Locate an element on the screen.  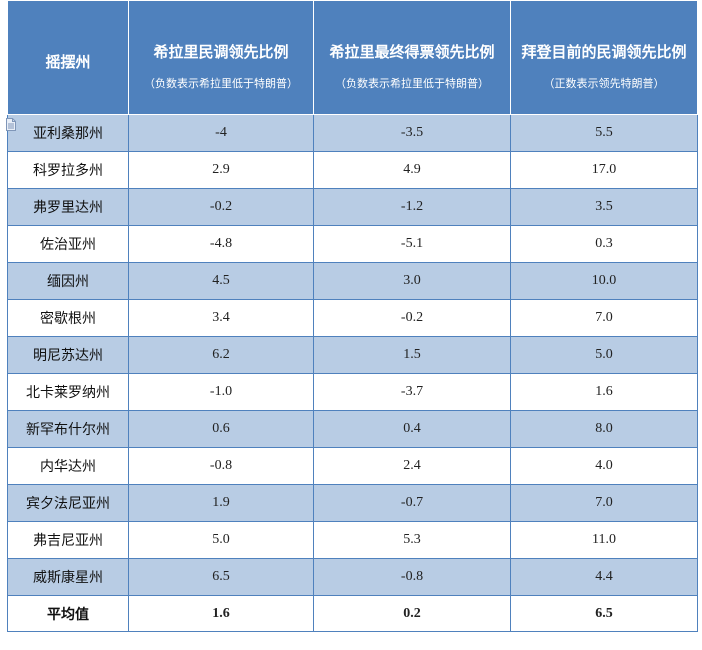
state-cell: 科罗拉多州 is located at coordinates (68, 170).